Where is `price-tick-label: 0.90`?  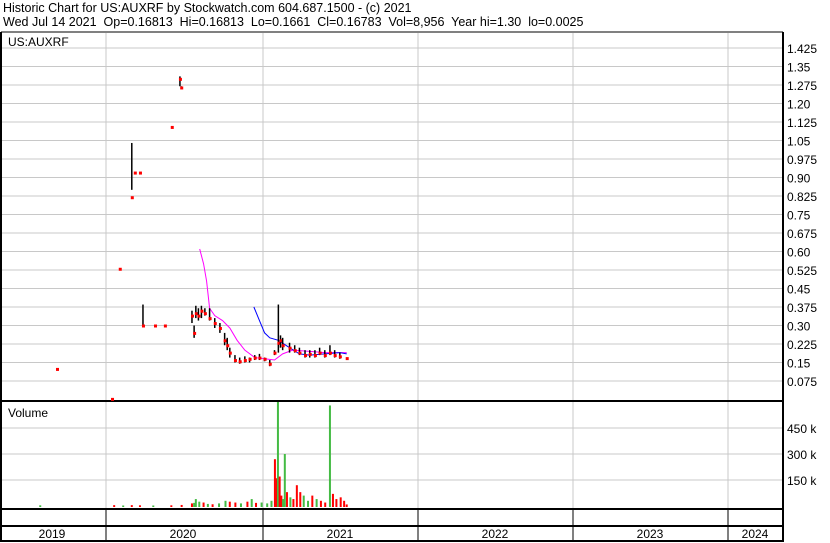 price-tick-label: 0.90 is located at coordinates (799, 179).